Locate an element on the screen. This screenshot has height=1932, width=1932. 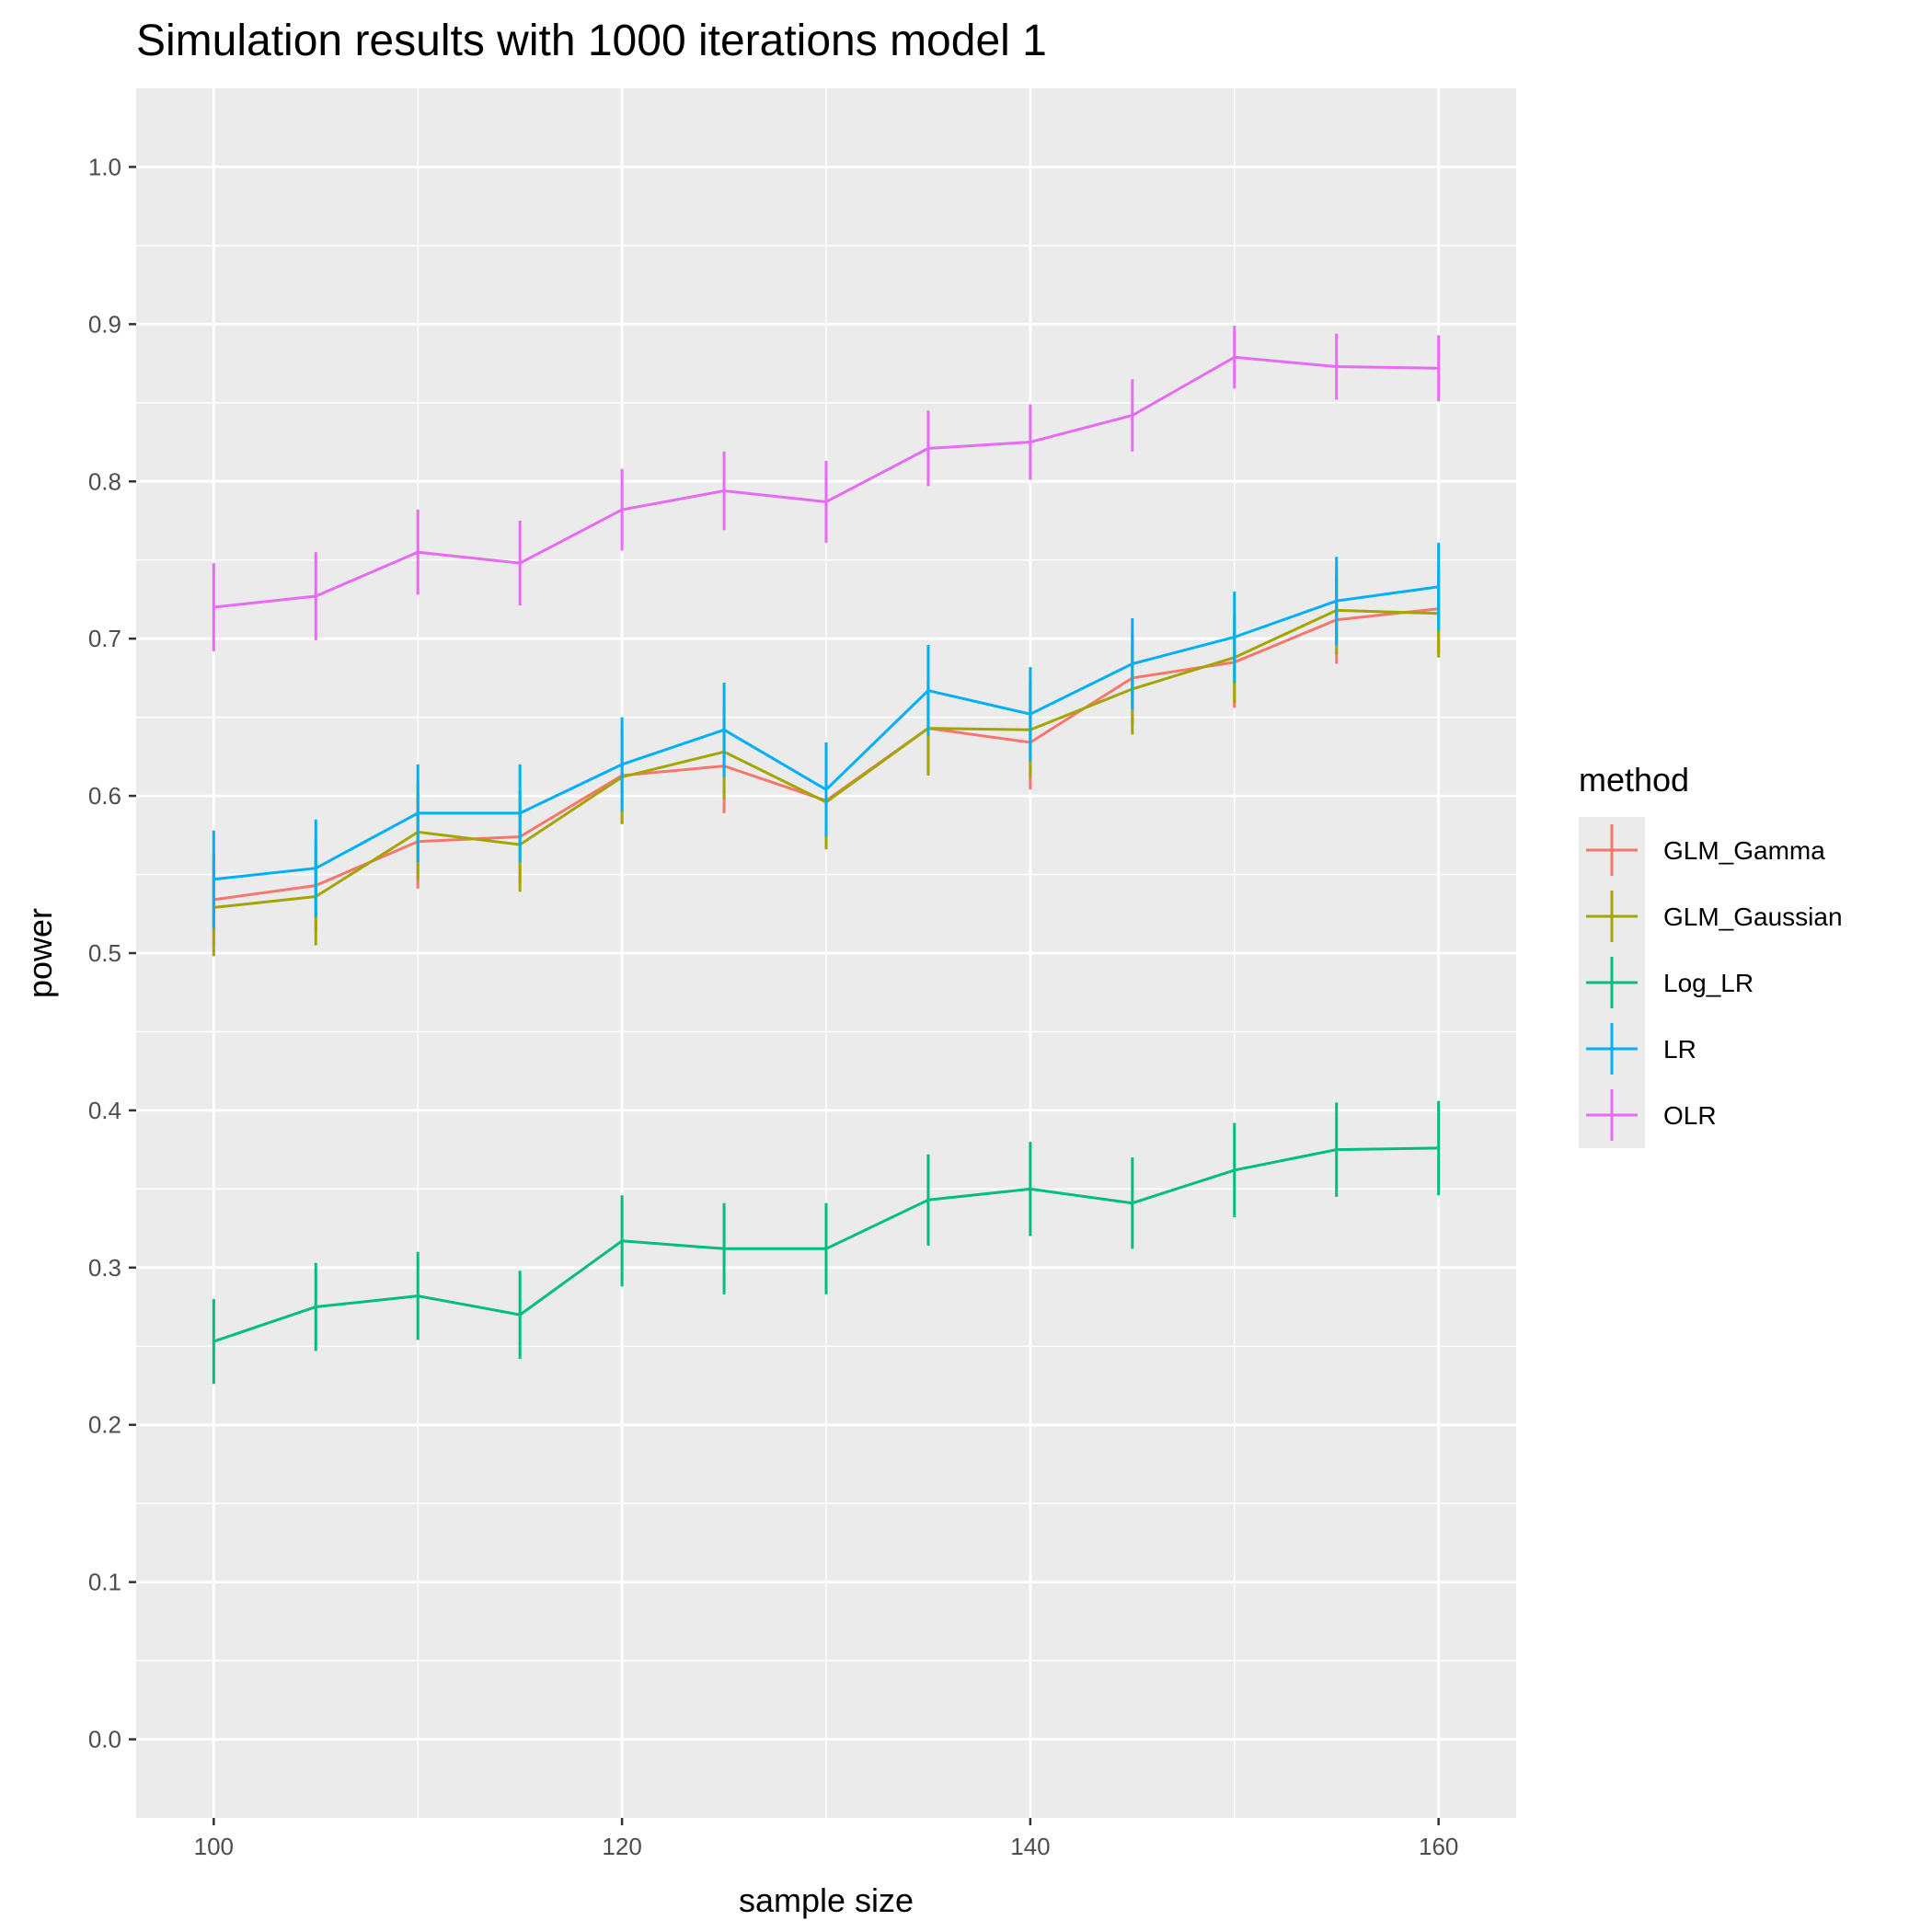
legend-item-glm-gamma: GLM_Gamma is located at coordinates (1705, 850).